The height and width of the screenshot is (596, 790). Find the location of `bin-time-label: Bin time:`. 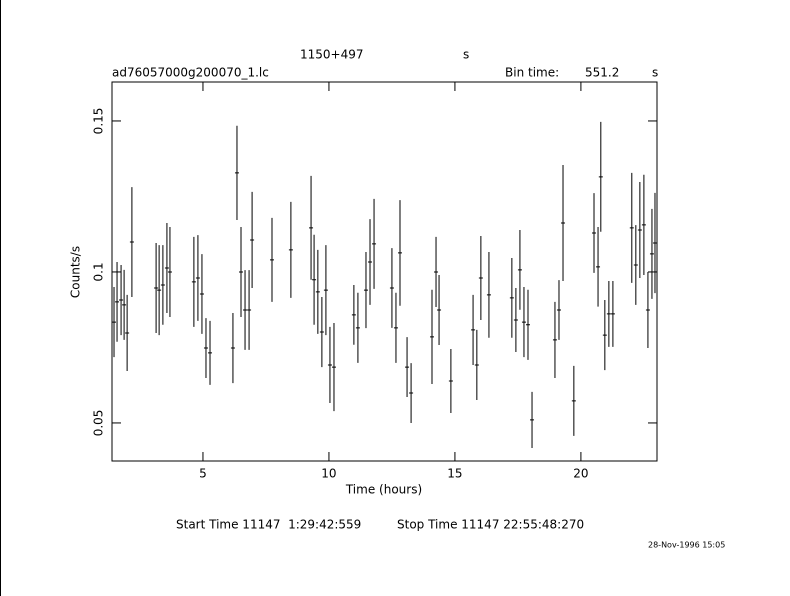

bin-time-label: Bin time: is located at coordinates (532, 73).